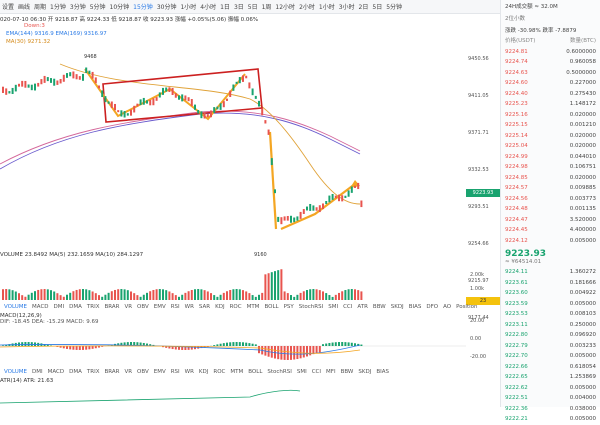 The height and width of the screenshot is (425, 600). I want to click on toolbar-item: 2小时, so click(307, 6).